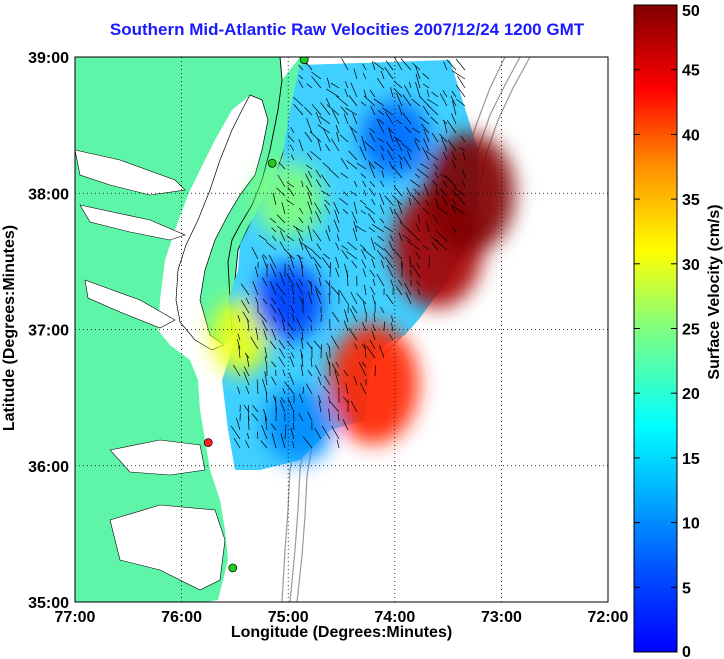 Image resolution: width=724 pixels, height=659 pixels. Describe the element at coordinates (691, 265) in the screenshot. I see `colorbar-tick-label: 30` at that location.